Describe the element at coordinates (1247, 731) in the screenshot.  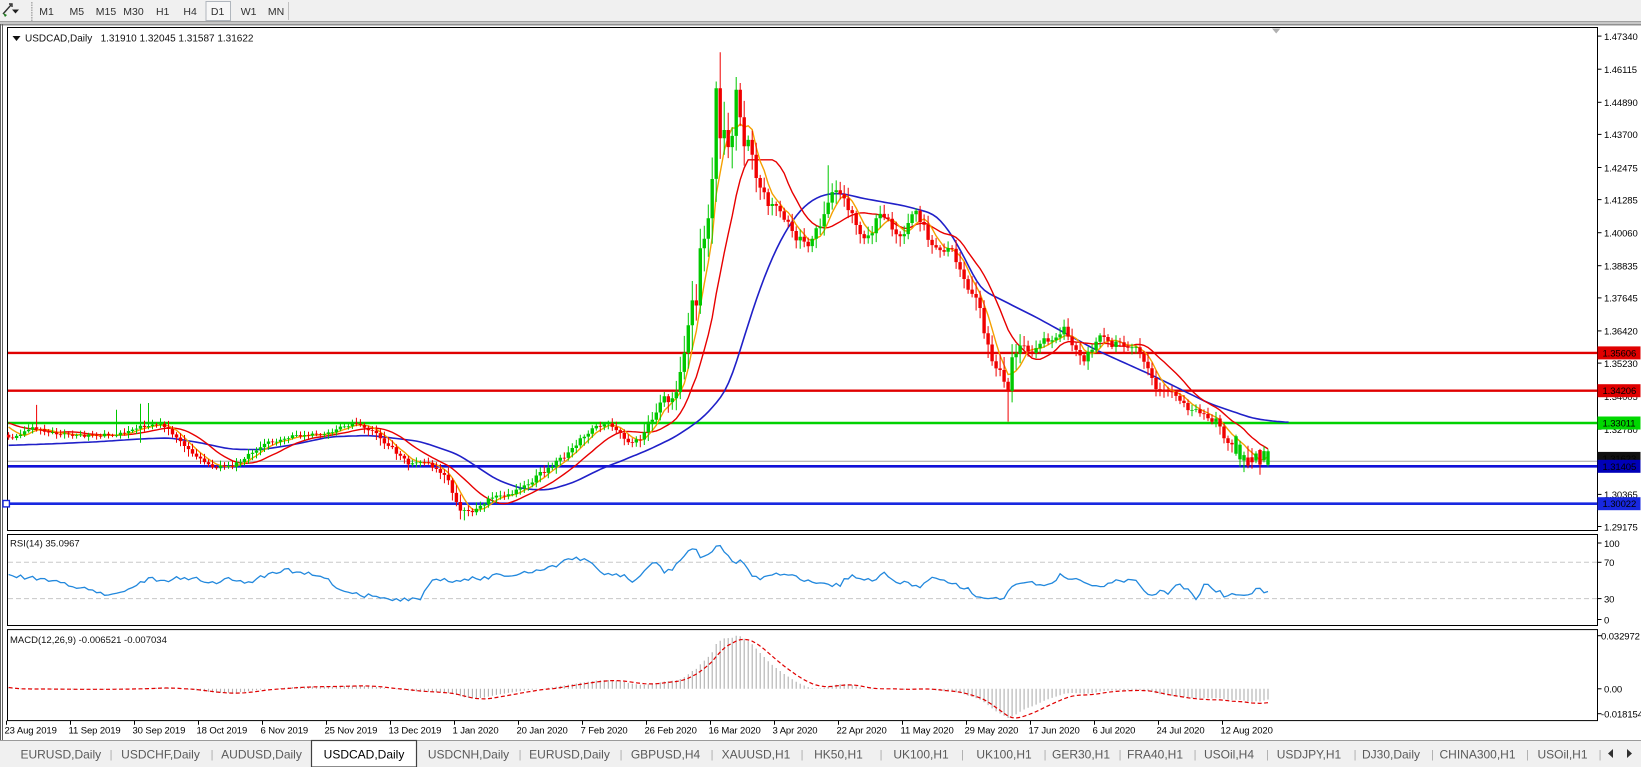
I see `svg-text: 12 Aug 2020` at that location.